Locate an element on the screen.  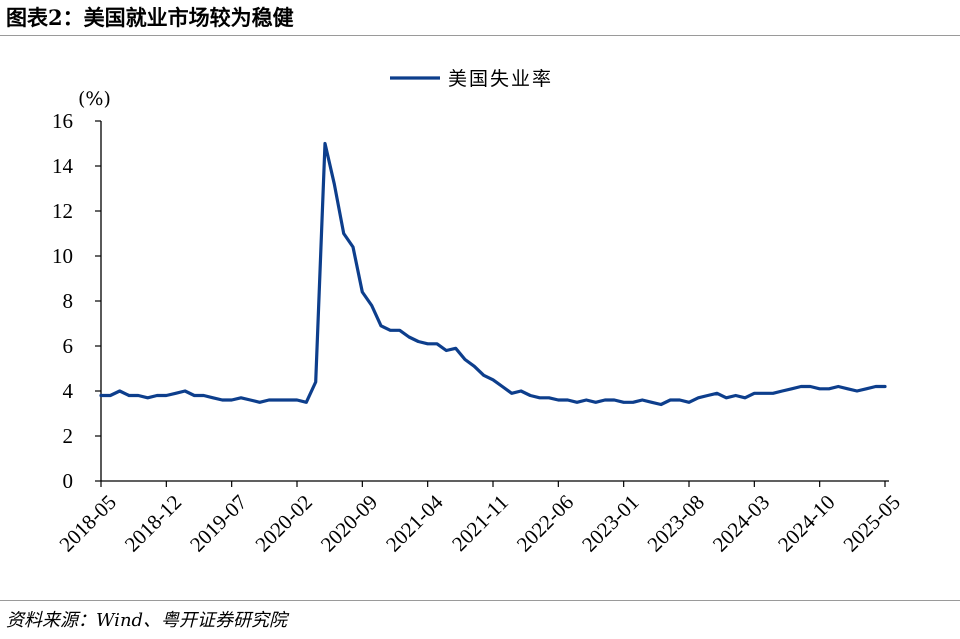
y-tick-label: 12 is located at coordinates (62, 211).